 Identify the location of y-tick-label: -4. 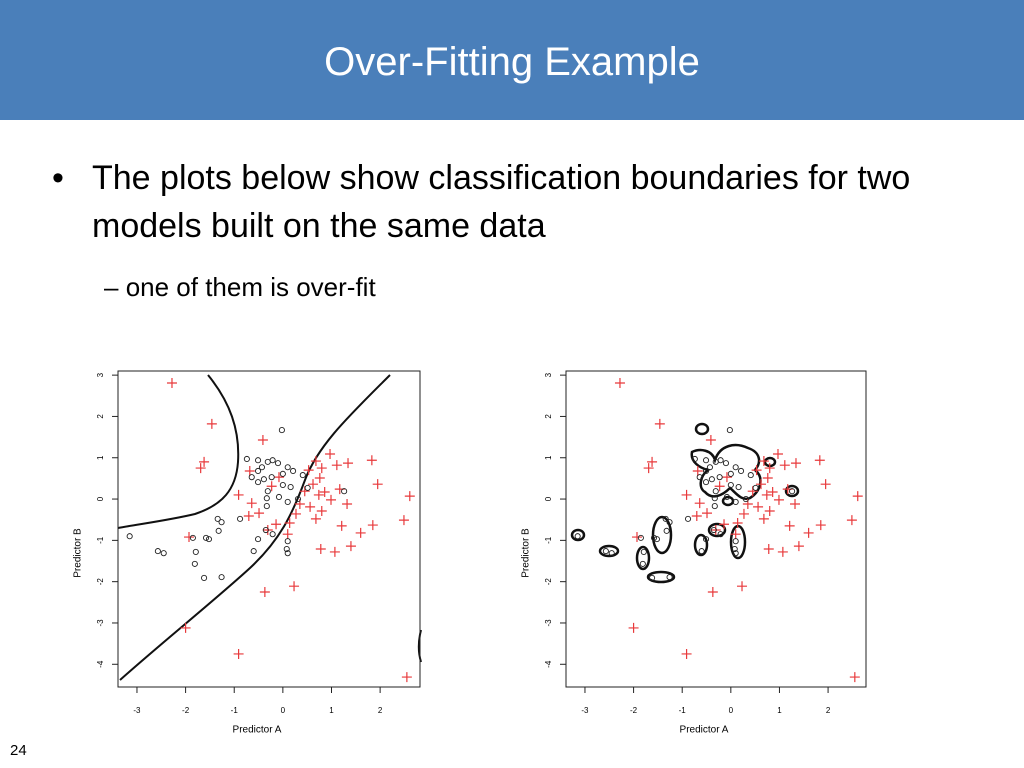
(100, 664).